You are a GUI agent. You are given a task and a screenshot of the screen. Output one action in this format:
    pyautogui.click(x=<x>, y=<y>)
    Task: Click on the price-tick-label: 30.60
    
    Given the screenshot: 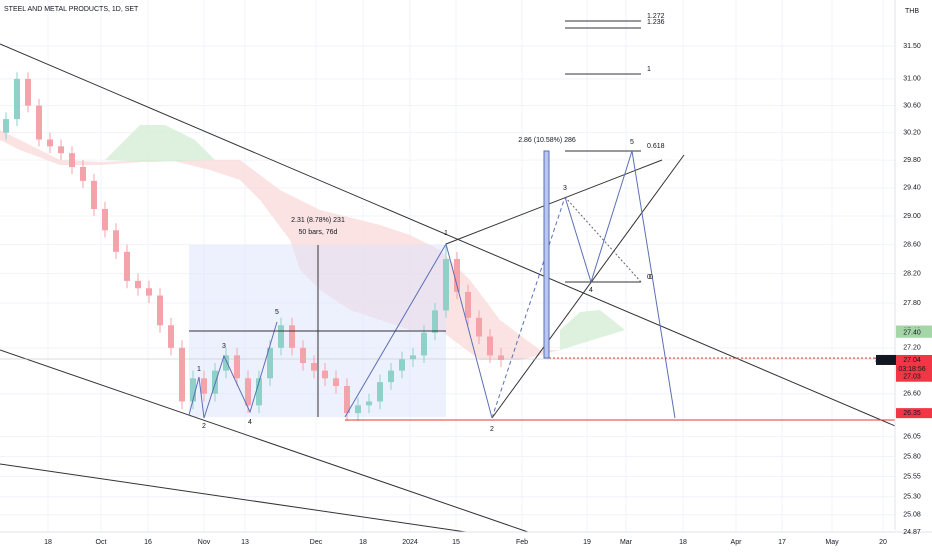 What is the action you would take?
    pyautogui.click(x=912, y=105)
    